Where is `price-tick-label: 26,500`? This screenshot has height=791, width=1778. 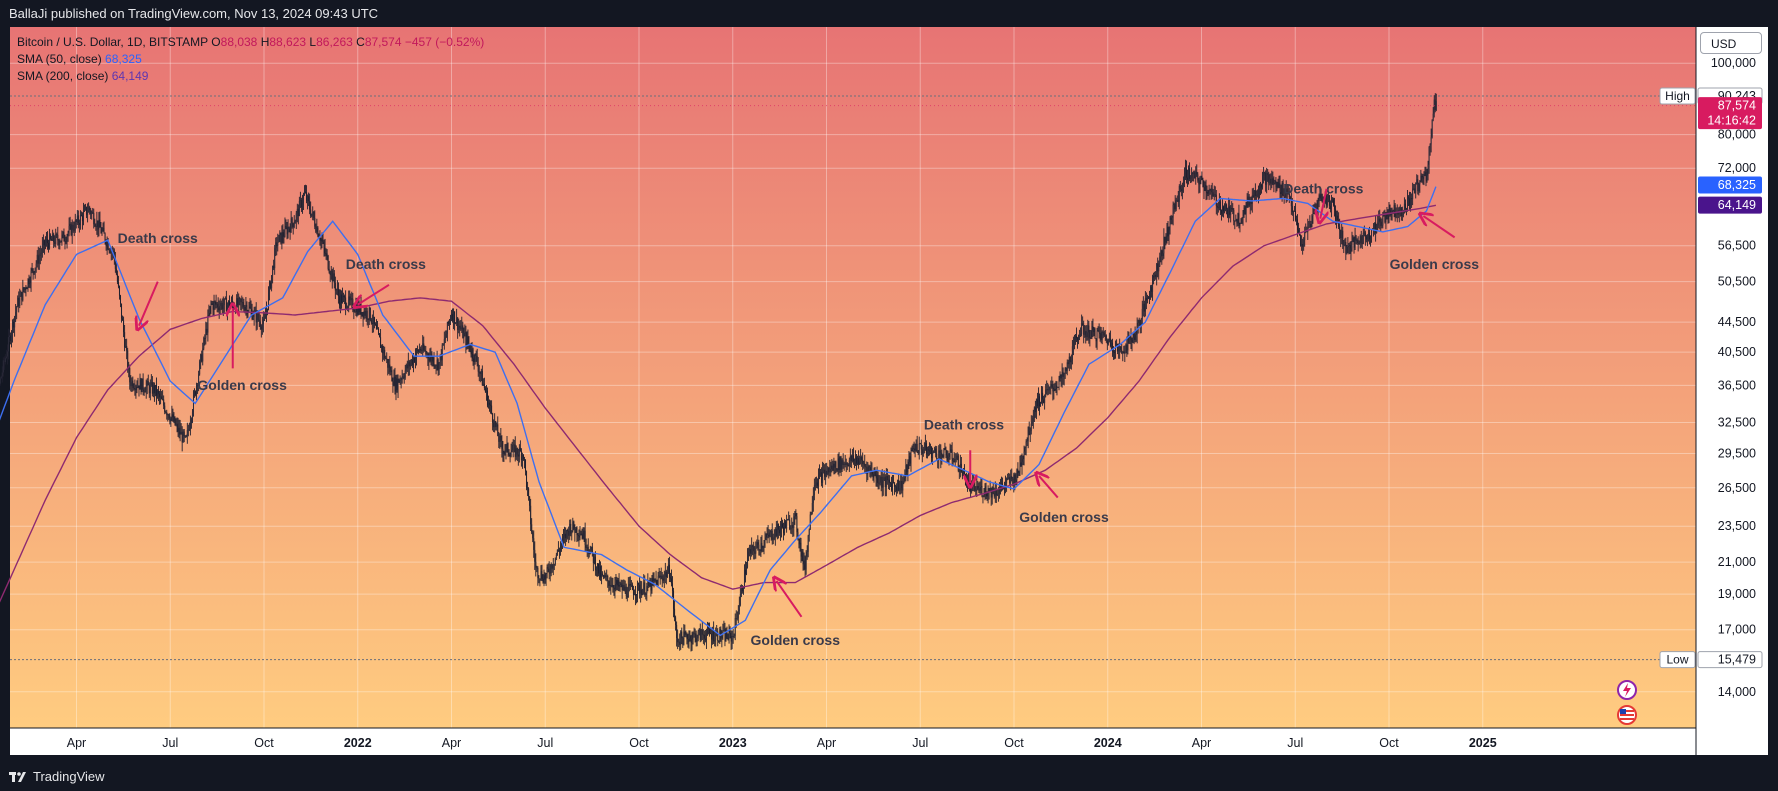 price-tick-label: 26,500 is located at coordinates (1737, 488).